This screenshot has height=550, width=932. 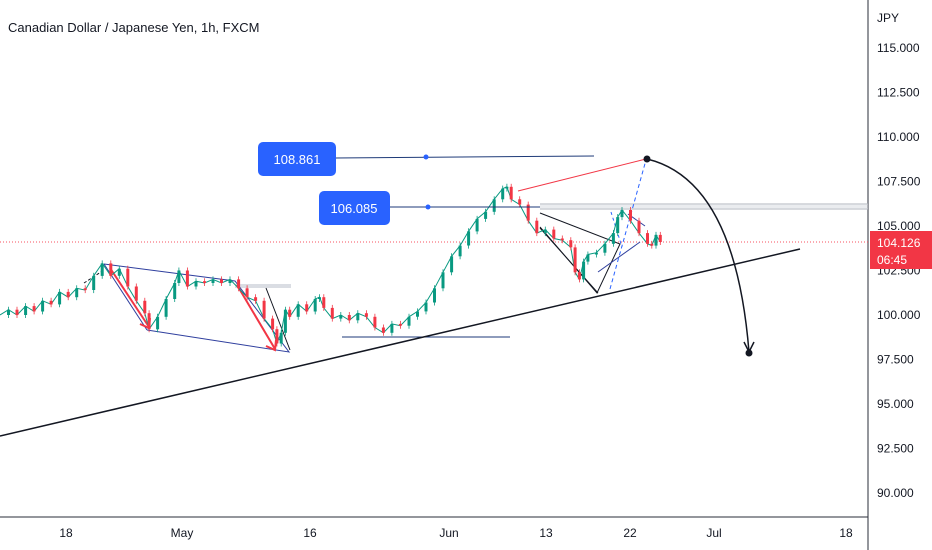 I want to click on wedge-lower-line, so click(x=569, y=260).